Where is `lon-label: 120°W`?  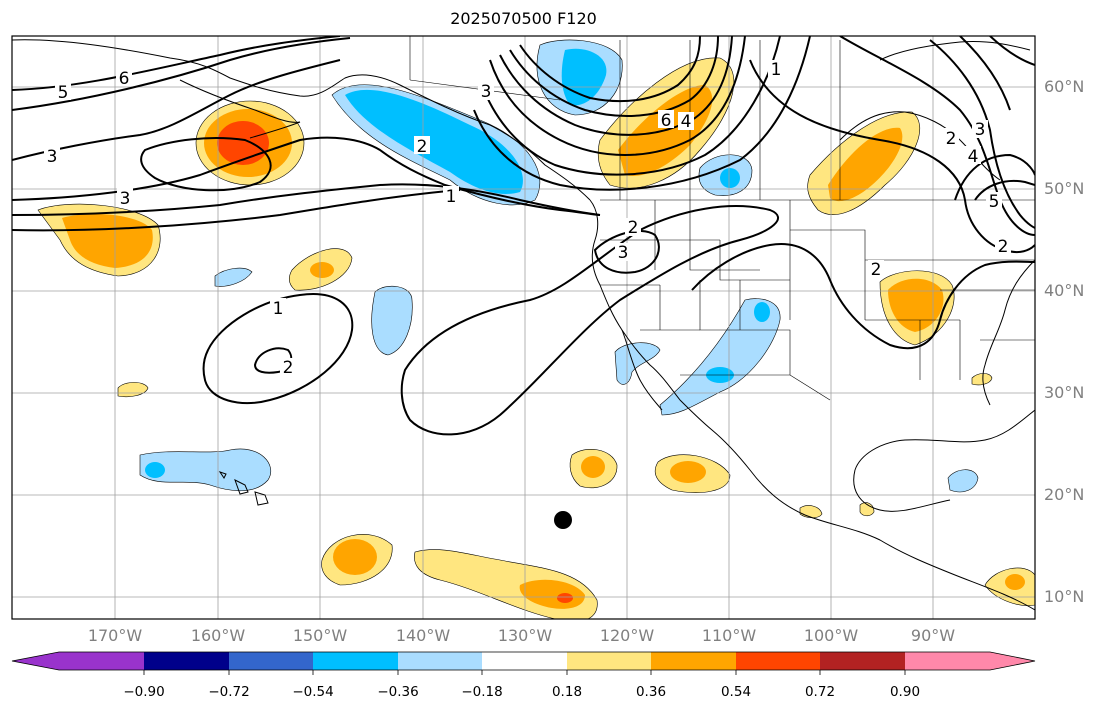
lon-label: 120°W is located at coordinates (627, 635).